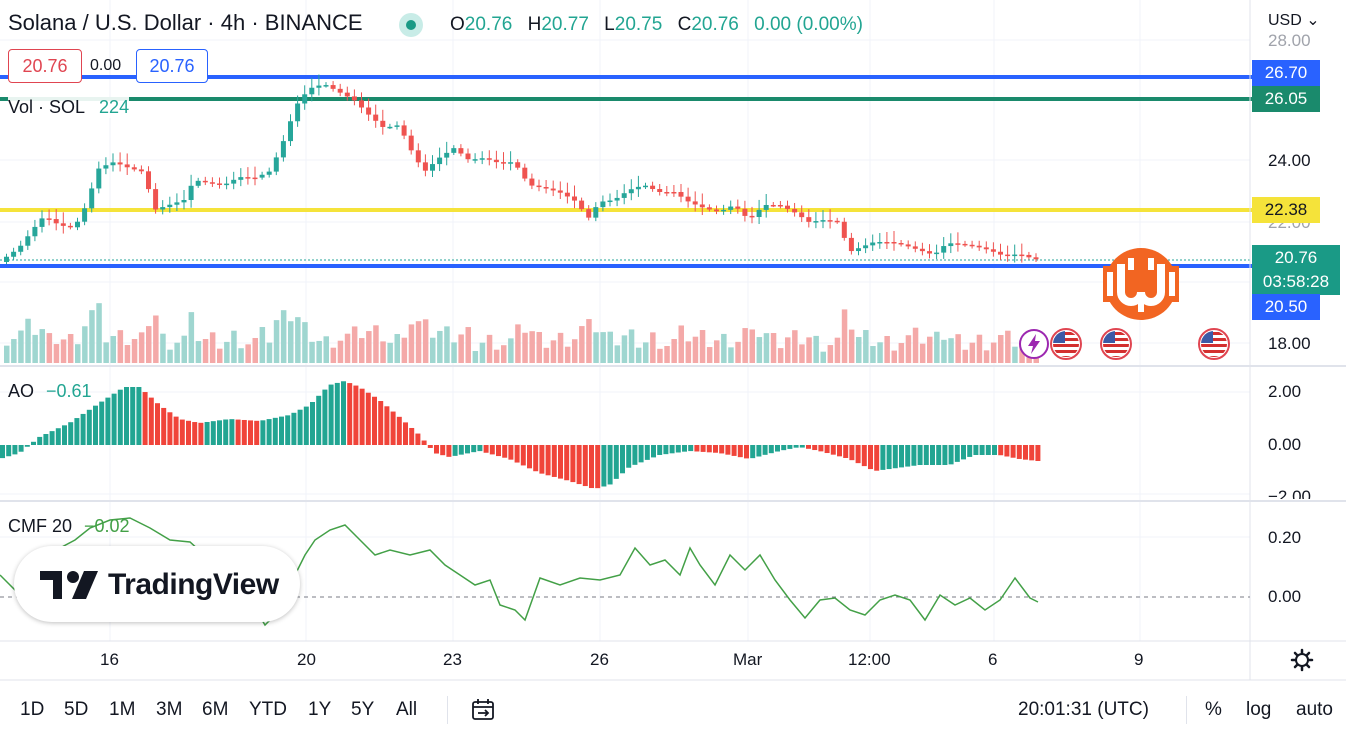 Image resolution: width=1346 pixels, height=737 pixels. I want to click on clock-timezone: 20:01:31 (UTC), so click(1083, 709).